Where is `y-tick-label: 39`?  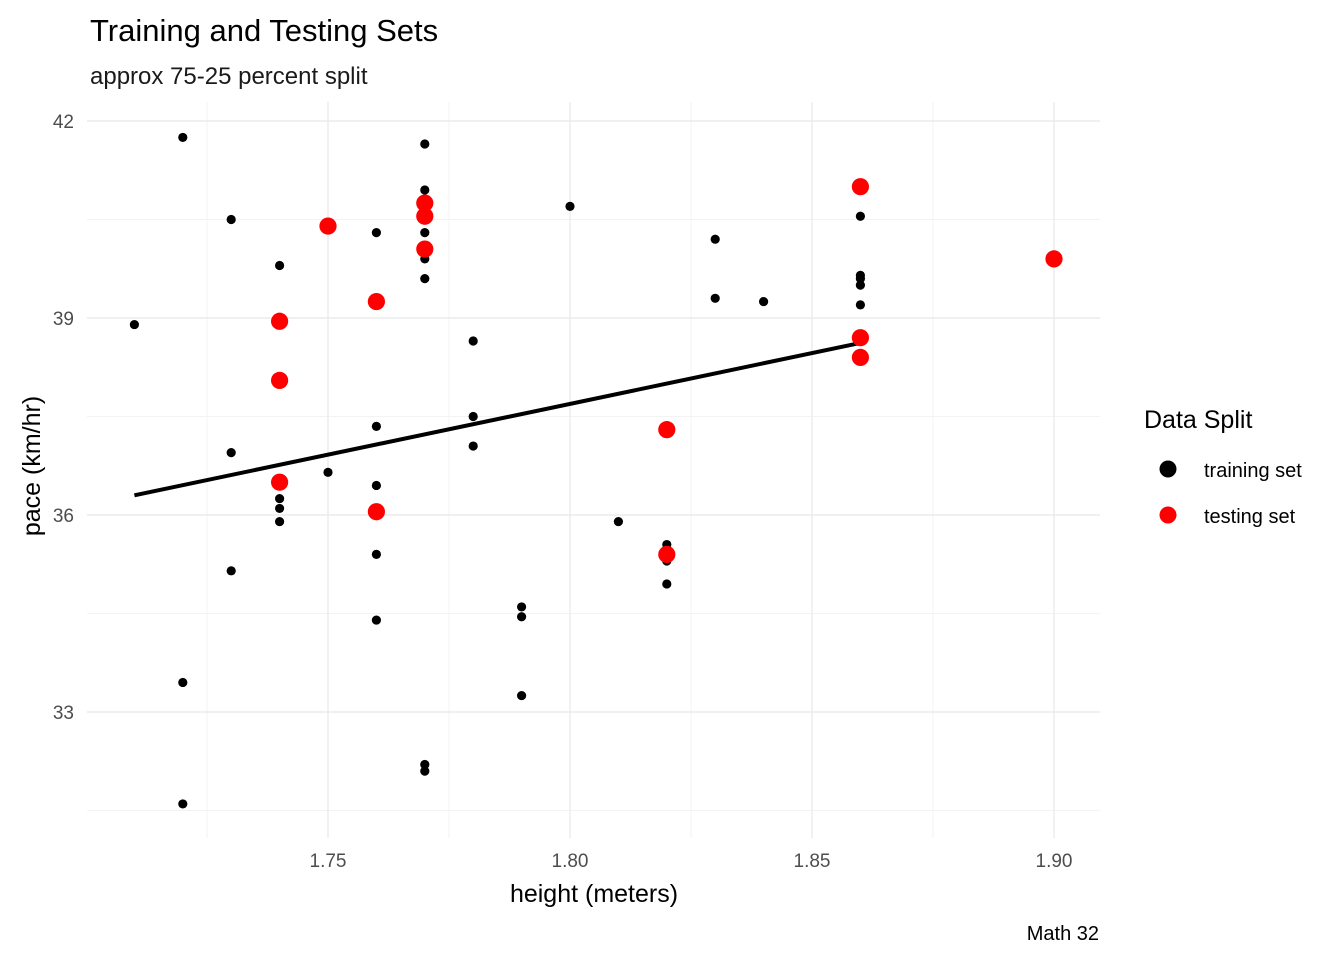
y-tick-label: 39 is located at coordinates (63, 319).